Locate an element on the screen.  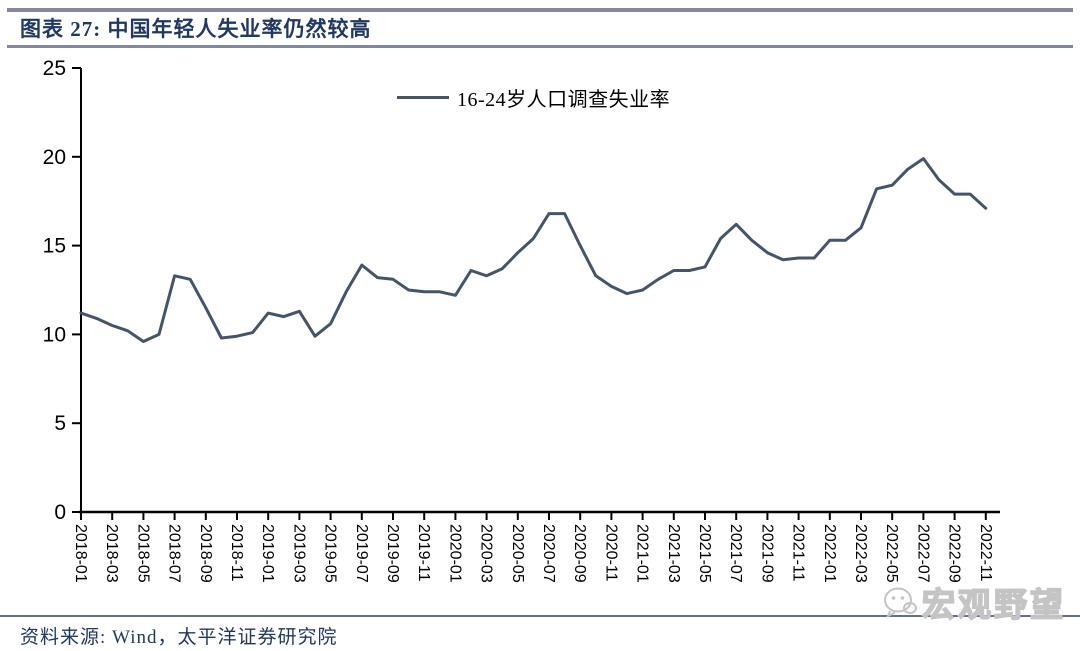
x-tick-label: 2021-07 is located at coordinates (735, 553).